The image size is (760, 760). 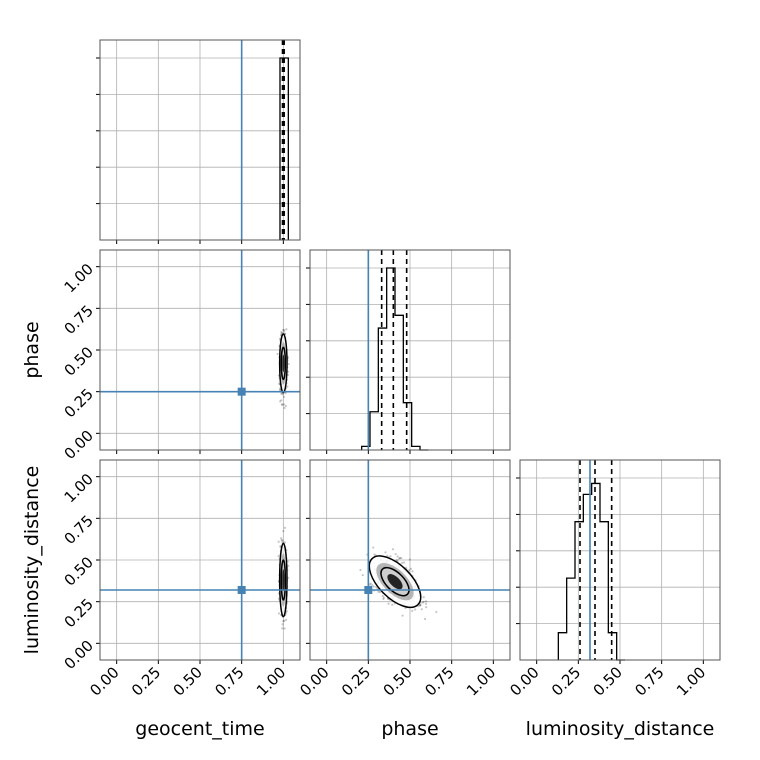 What do you see at coordinates (199, 729) in the screenshot?
I see `x-axis-label-geocent_time: geocent_time` at bounding box center [199, 729].